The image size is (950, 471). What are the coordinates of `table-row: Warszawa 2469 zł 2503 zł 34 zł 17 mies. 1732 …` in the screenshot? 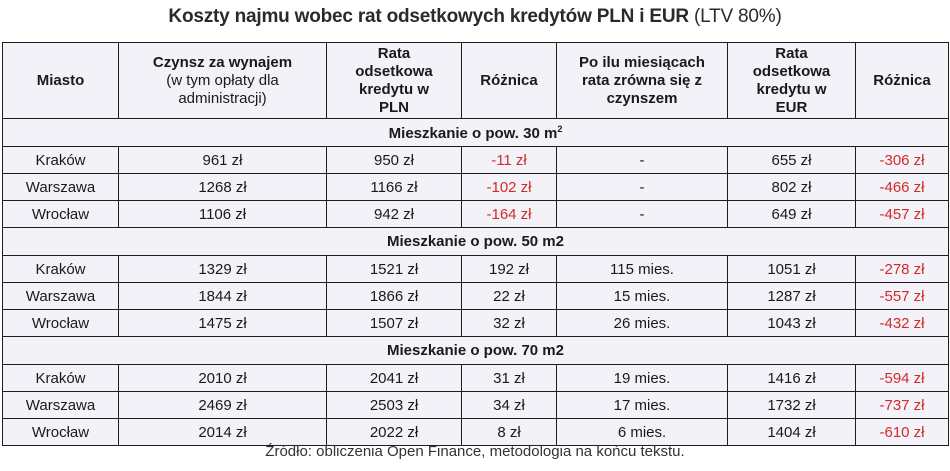 It's located at (475, 405).